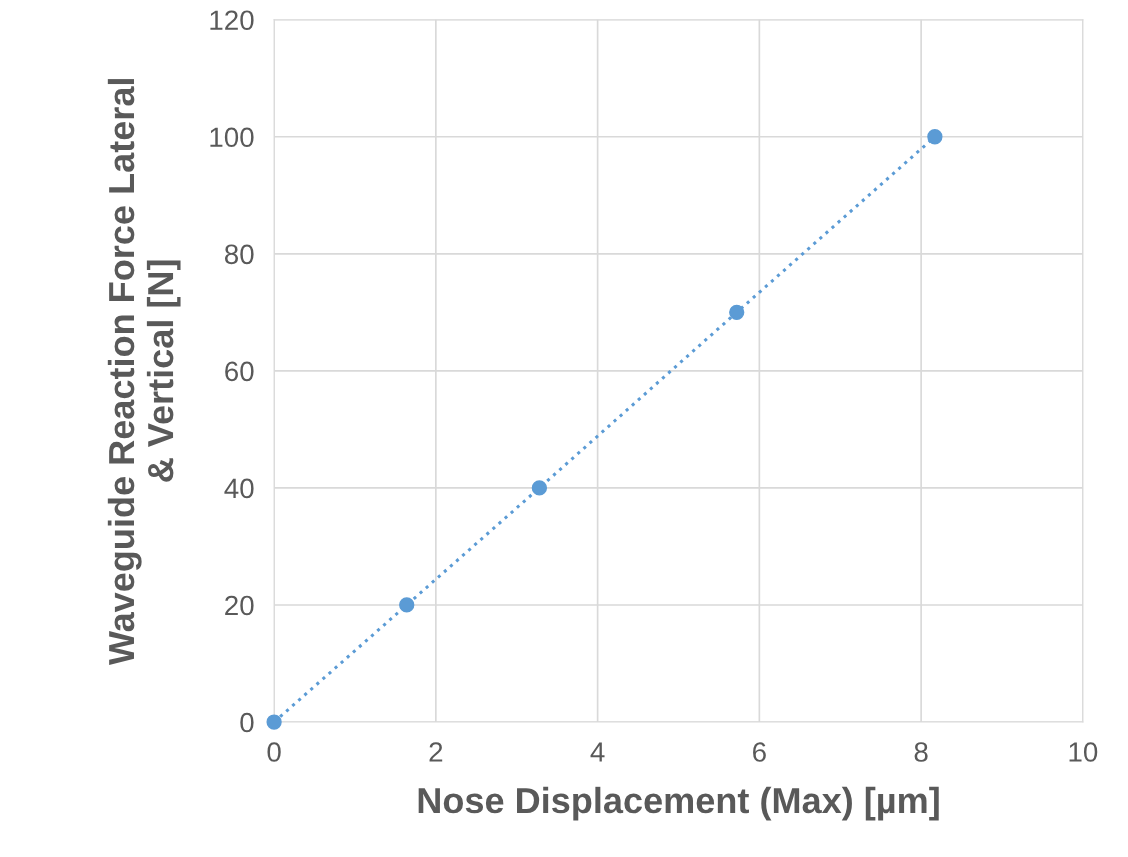  What do you see at coordinates (232, 20) in the screenshot?
I see `y-tick-label: 120` at bounding box center [232, 20].